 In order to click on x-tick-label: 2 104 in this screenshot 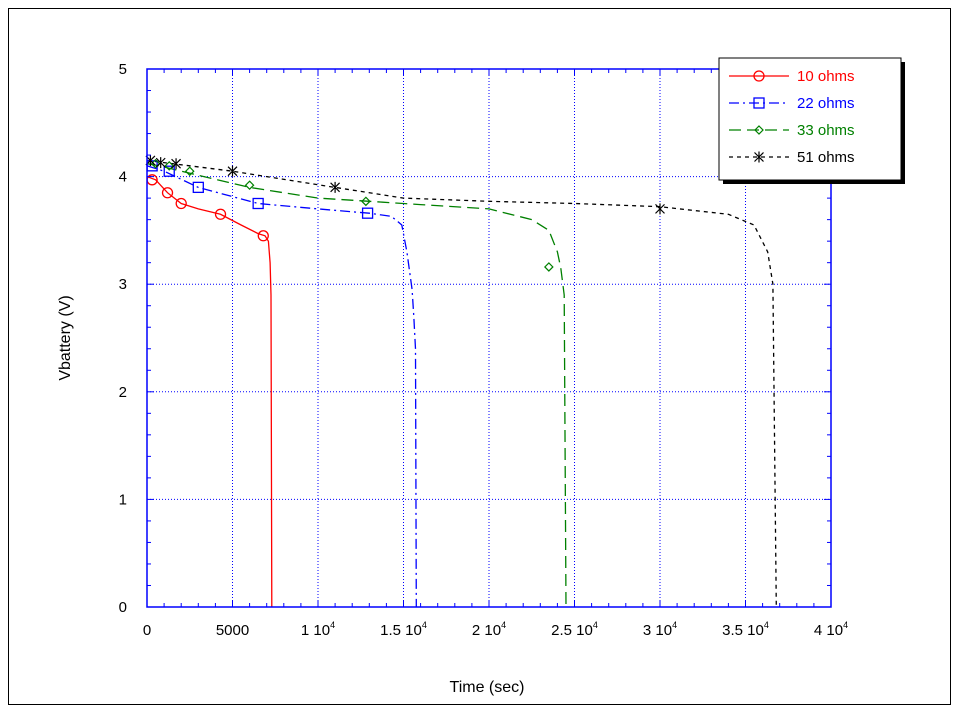, I will do `click(489, 629)`.